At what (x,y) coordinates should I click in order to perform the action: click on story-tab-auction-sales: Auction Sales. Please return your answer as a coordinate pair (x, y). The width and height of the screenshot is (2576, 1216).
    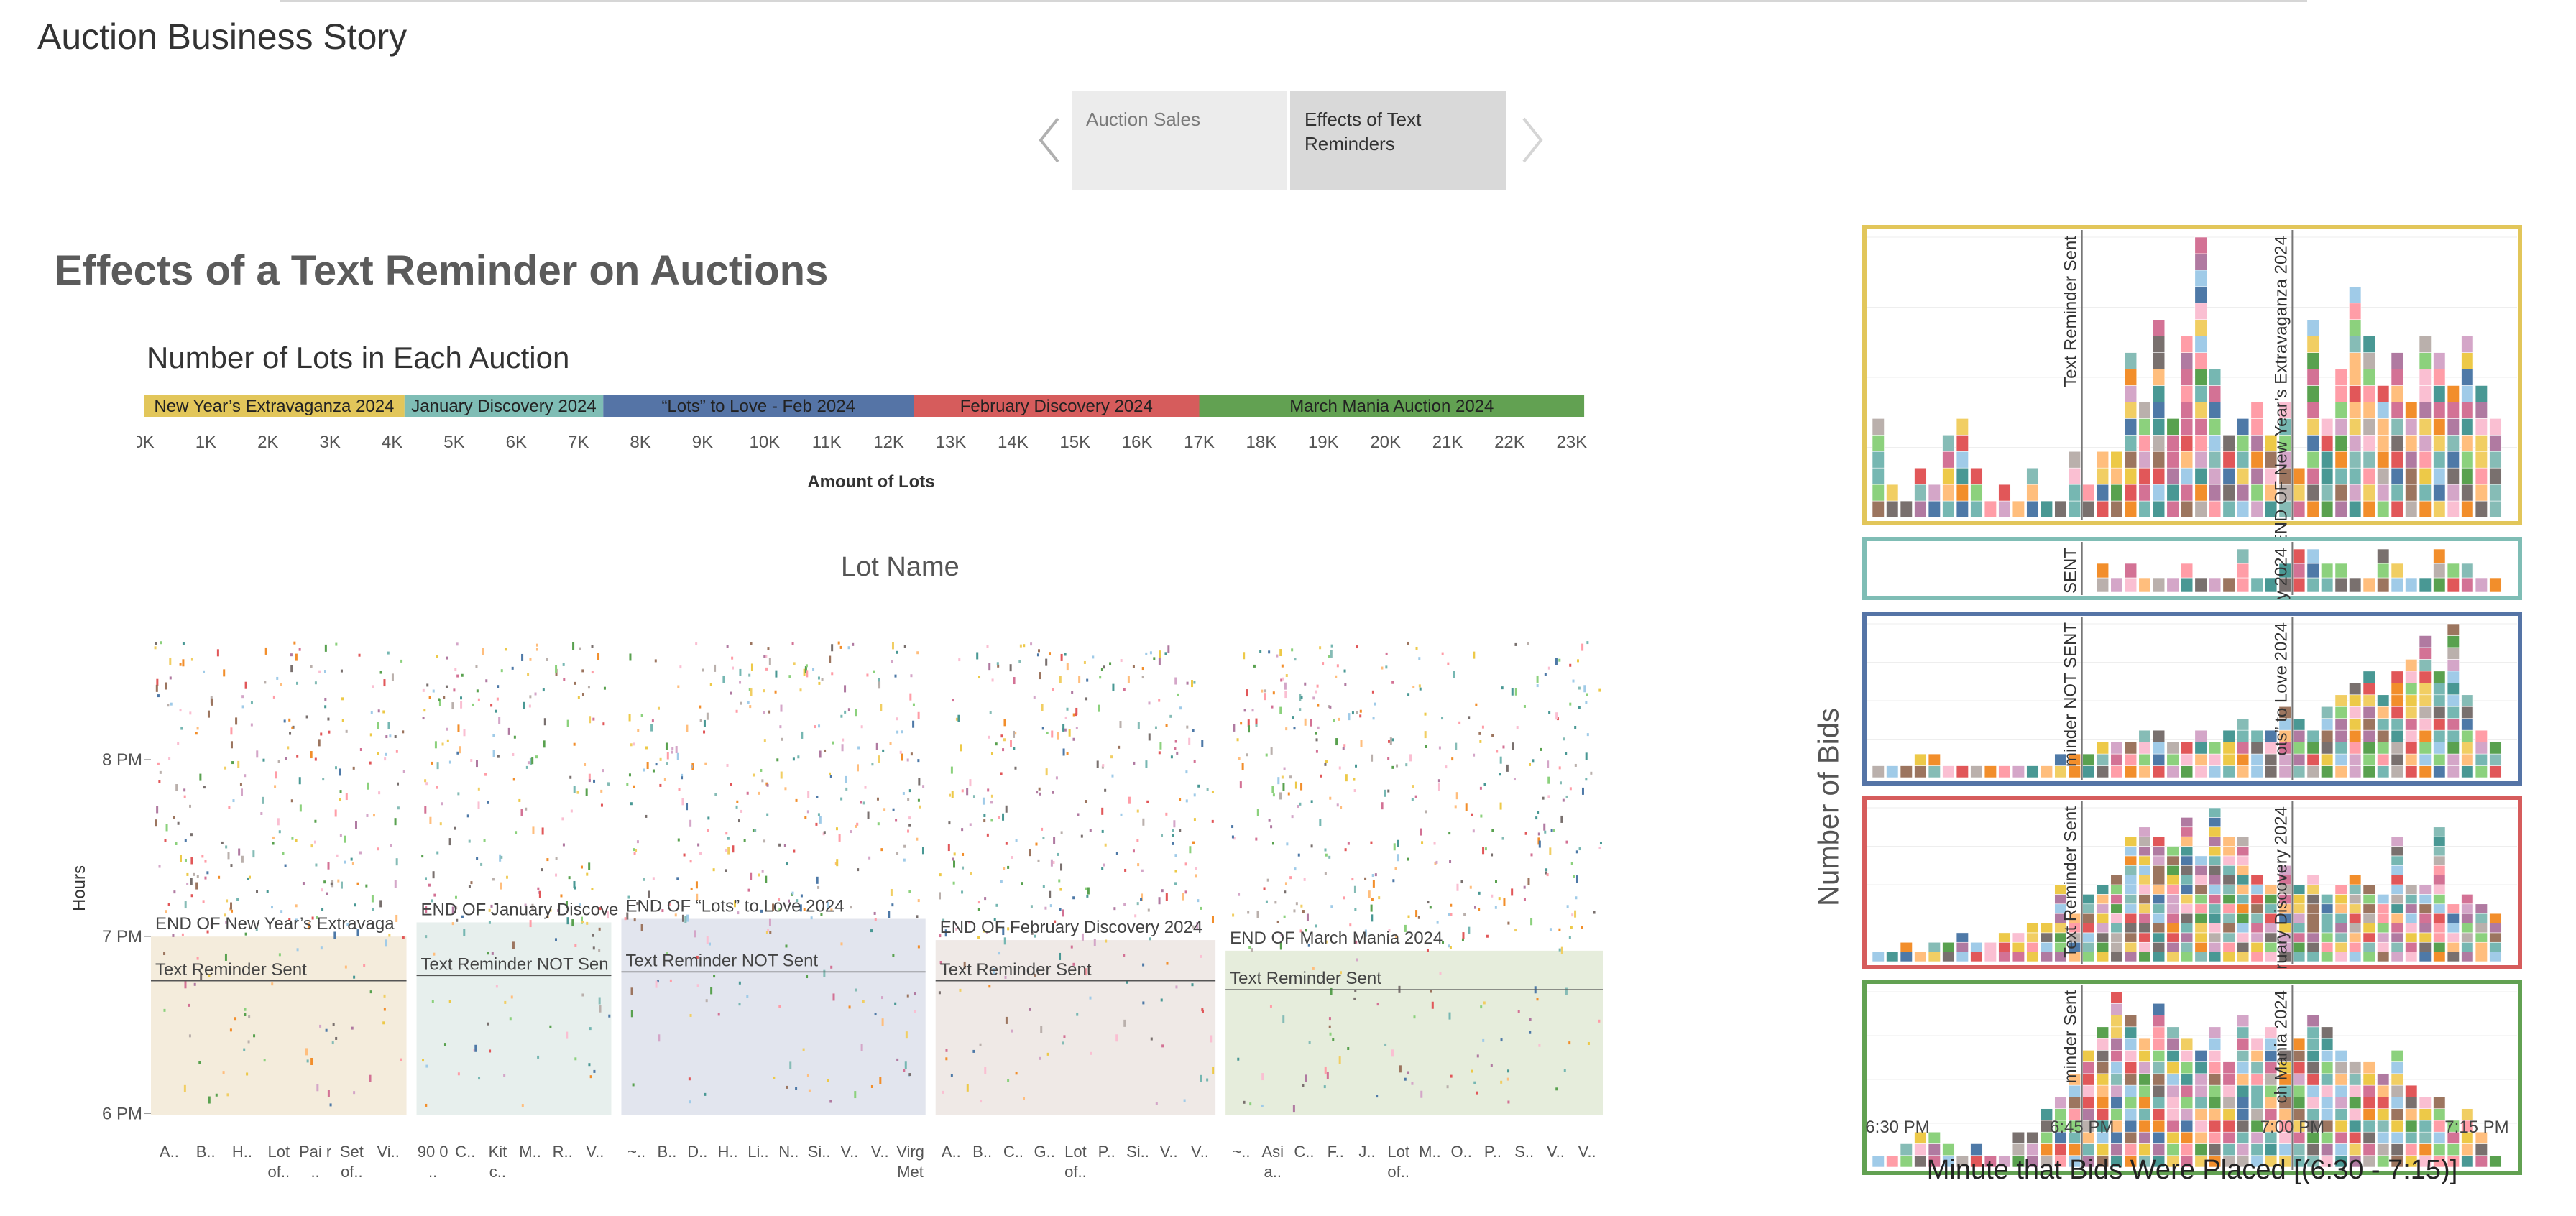
    Looking at the image, I should click on (1179, 140).